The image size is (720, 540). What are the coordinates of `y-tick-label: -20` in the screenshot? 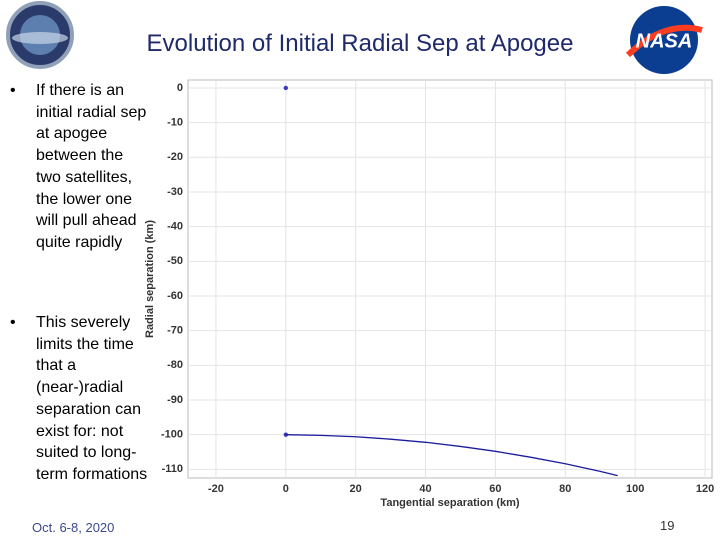 It's located at (175, 157).